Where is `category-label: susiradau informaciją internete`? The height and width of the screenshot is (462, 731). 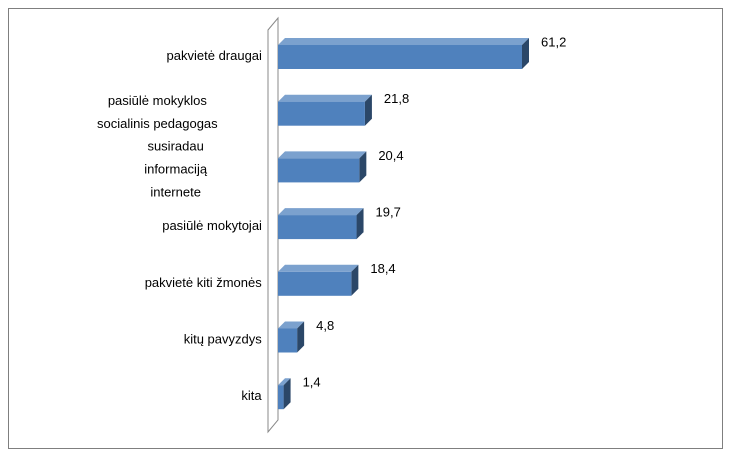 category-label: susiradau informaciją internete is located at coordinates (176, 169).